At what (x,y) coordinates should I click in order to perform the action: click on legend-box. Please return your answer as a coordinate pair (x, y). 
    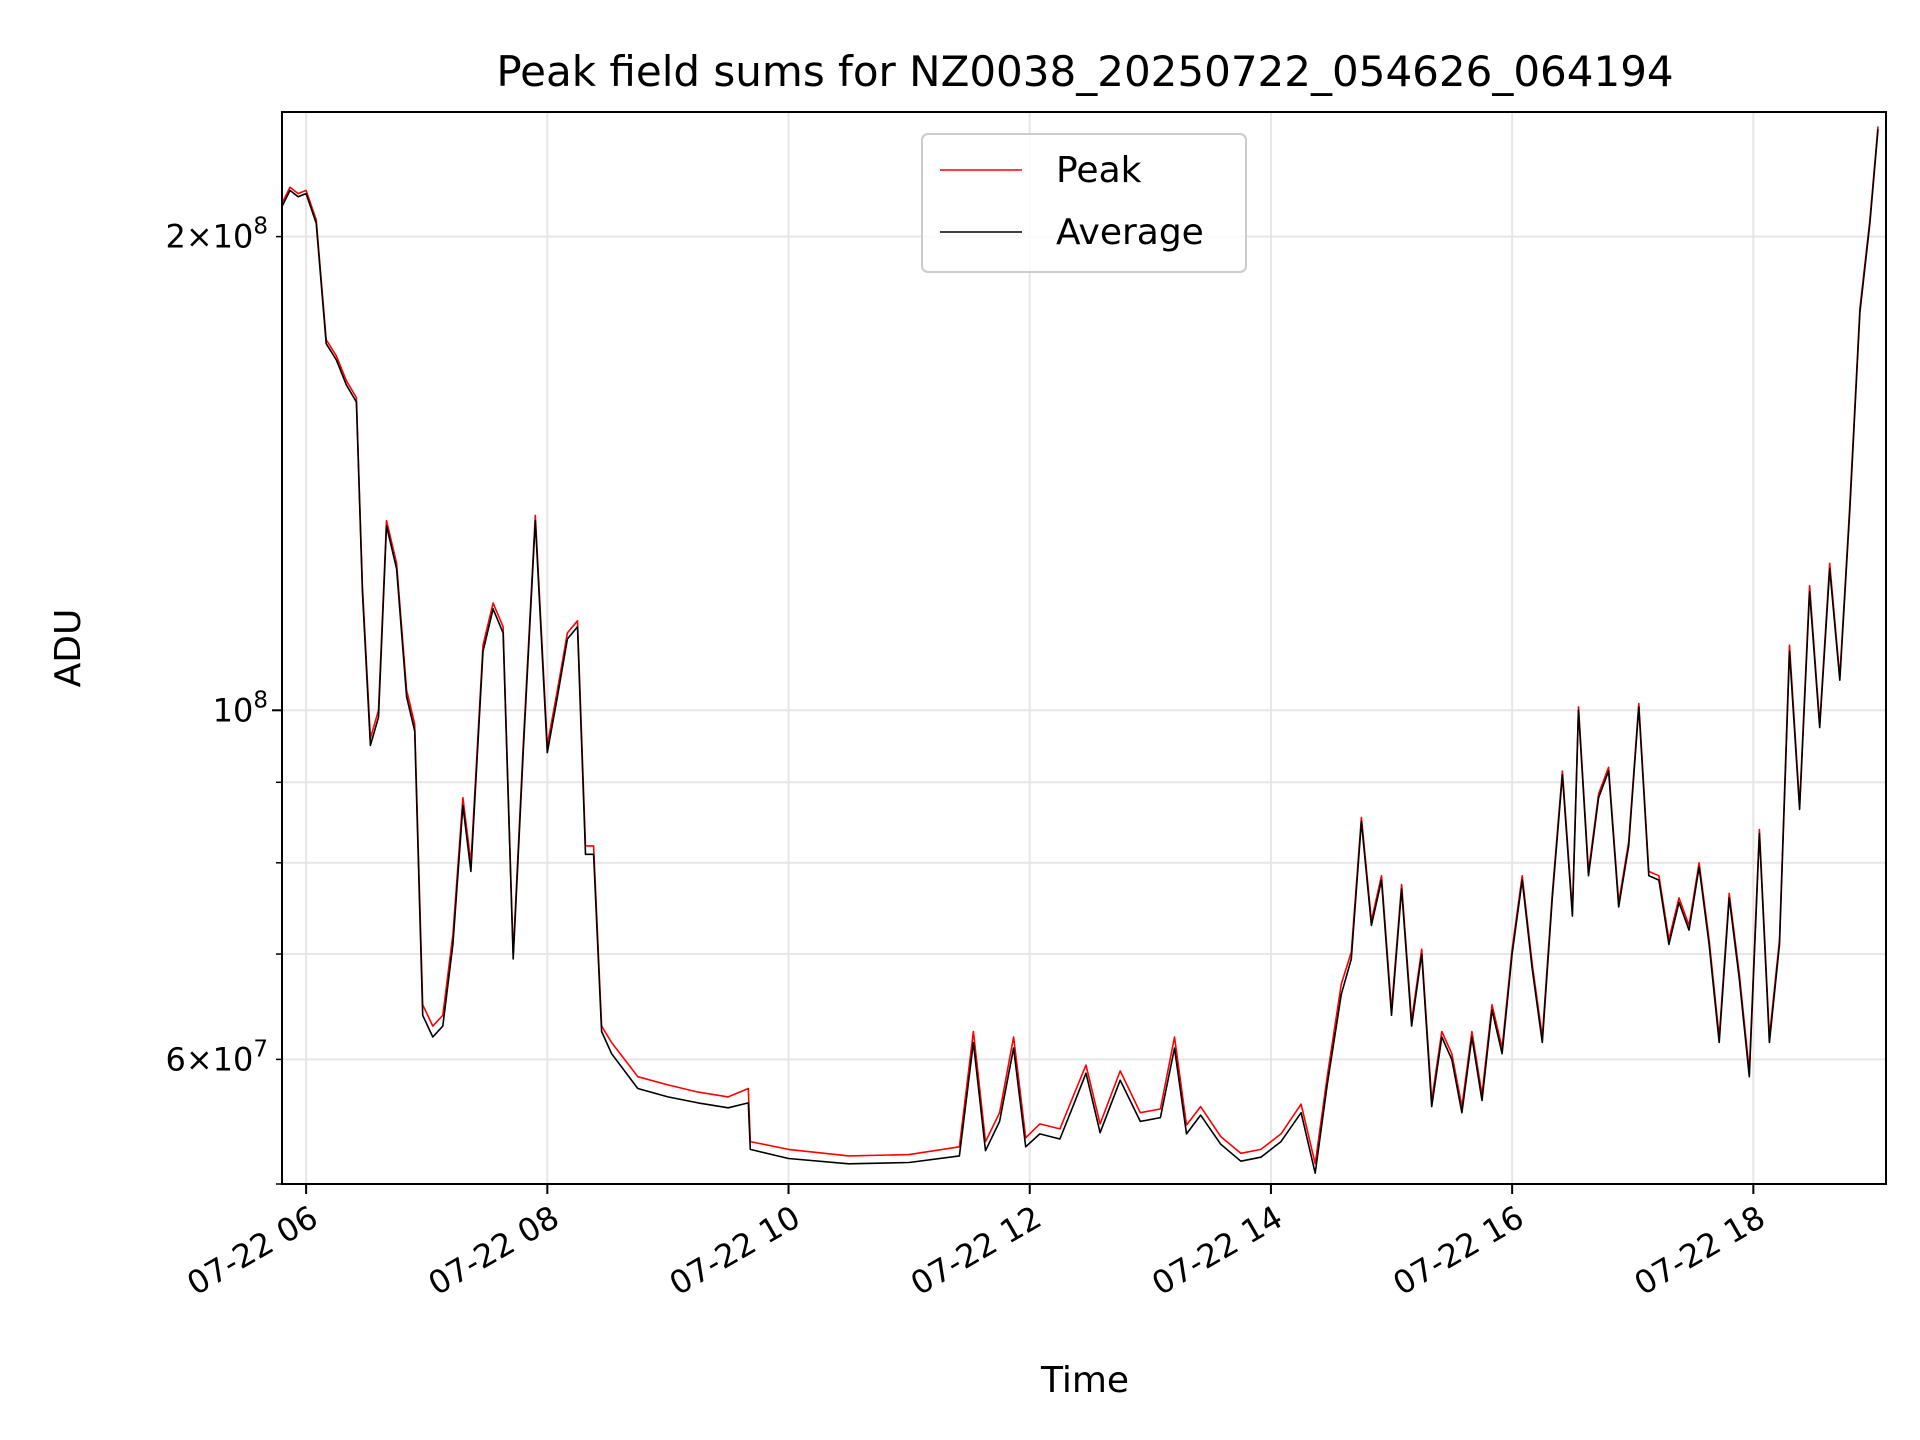
    Looking at the image, I should click on (1084, 203).